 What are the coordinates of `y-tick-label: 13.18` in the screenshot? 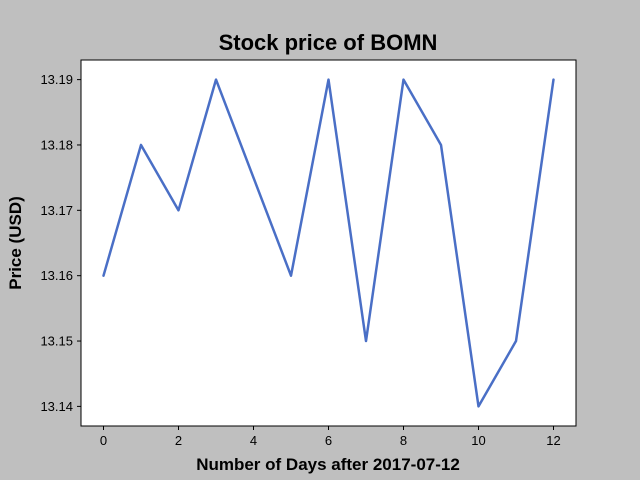 It's located at (56, 144).